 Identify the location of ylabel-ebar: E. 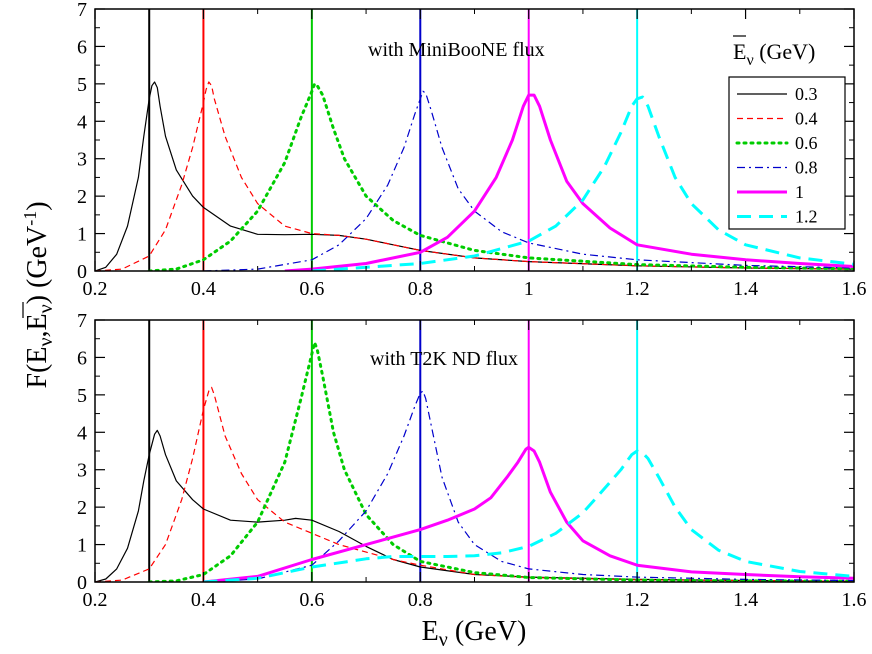
(37, 321).